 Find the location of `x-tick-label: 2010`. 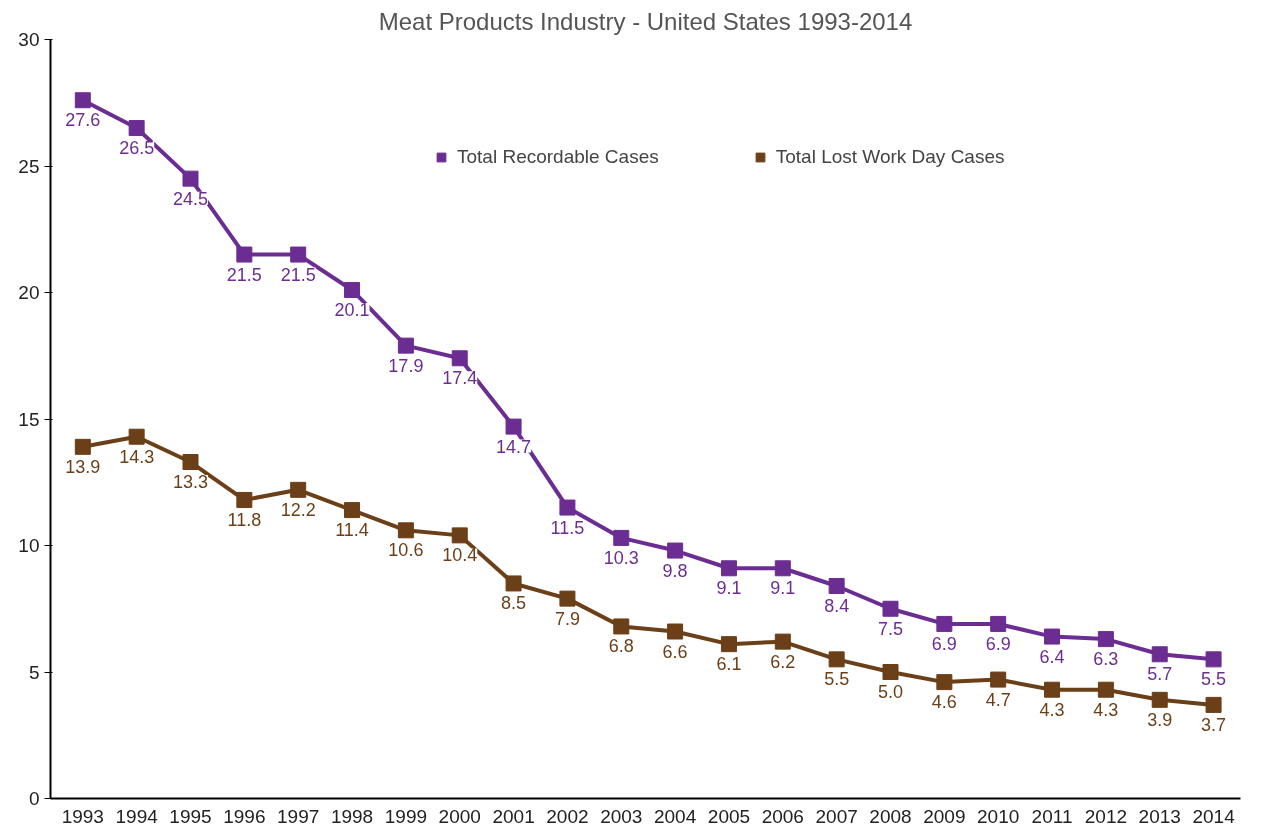

x-tick-label: 2010 is located at coordinates (998, 816).